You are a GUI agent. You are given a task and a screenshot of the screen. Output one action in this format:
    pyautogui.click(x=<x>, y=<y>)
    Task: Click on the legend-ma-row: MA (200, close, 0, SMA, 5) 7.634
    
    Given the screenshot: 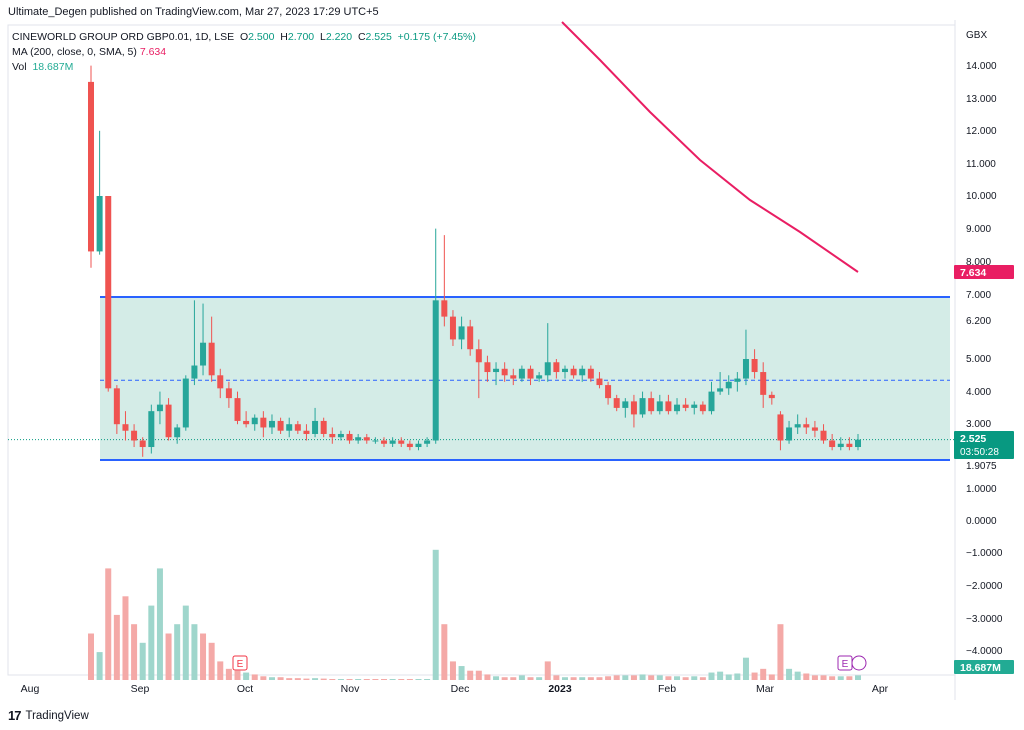 What is the action you would take?
    pyautogui.click(x=244, y=52)
    